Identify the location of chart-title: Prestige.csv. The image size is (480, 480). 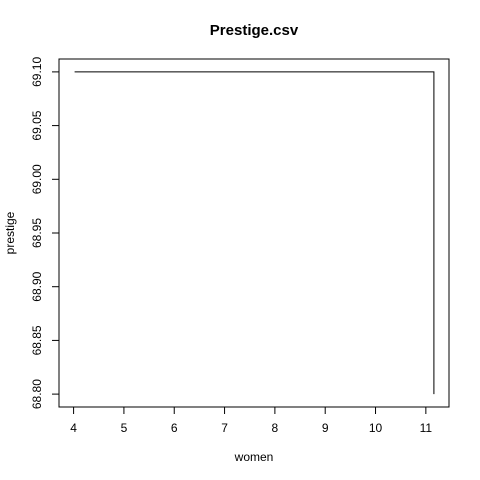
(254, 30).